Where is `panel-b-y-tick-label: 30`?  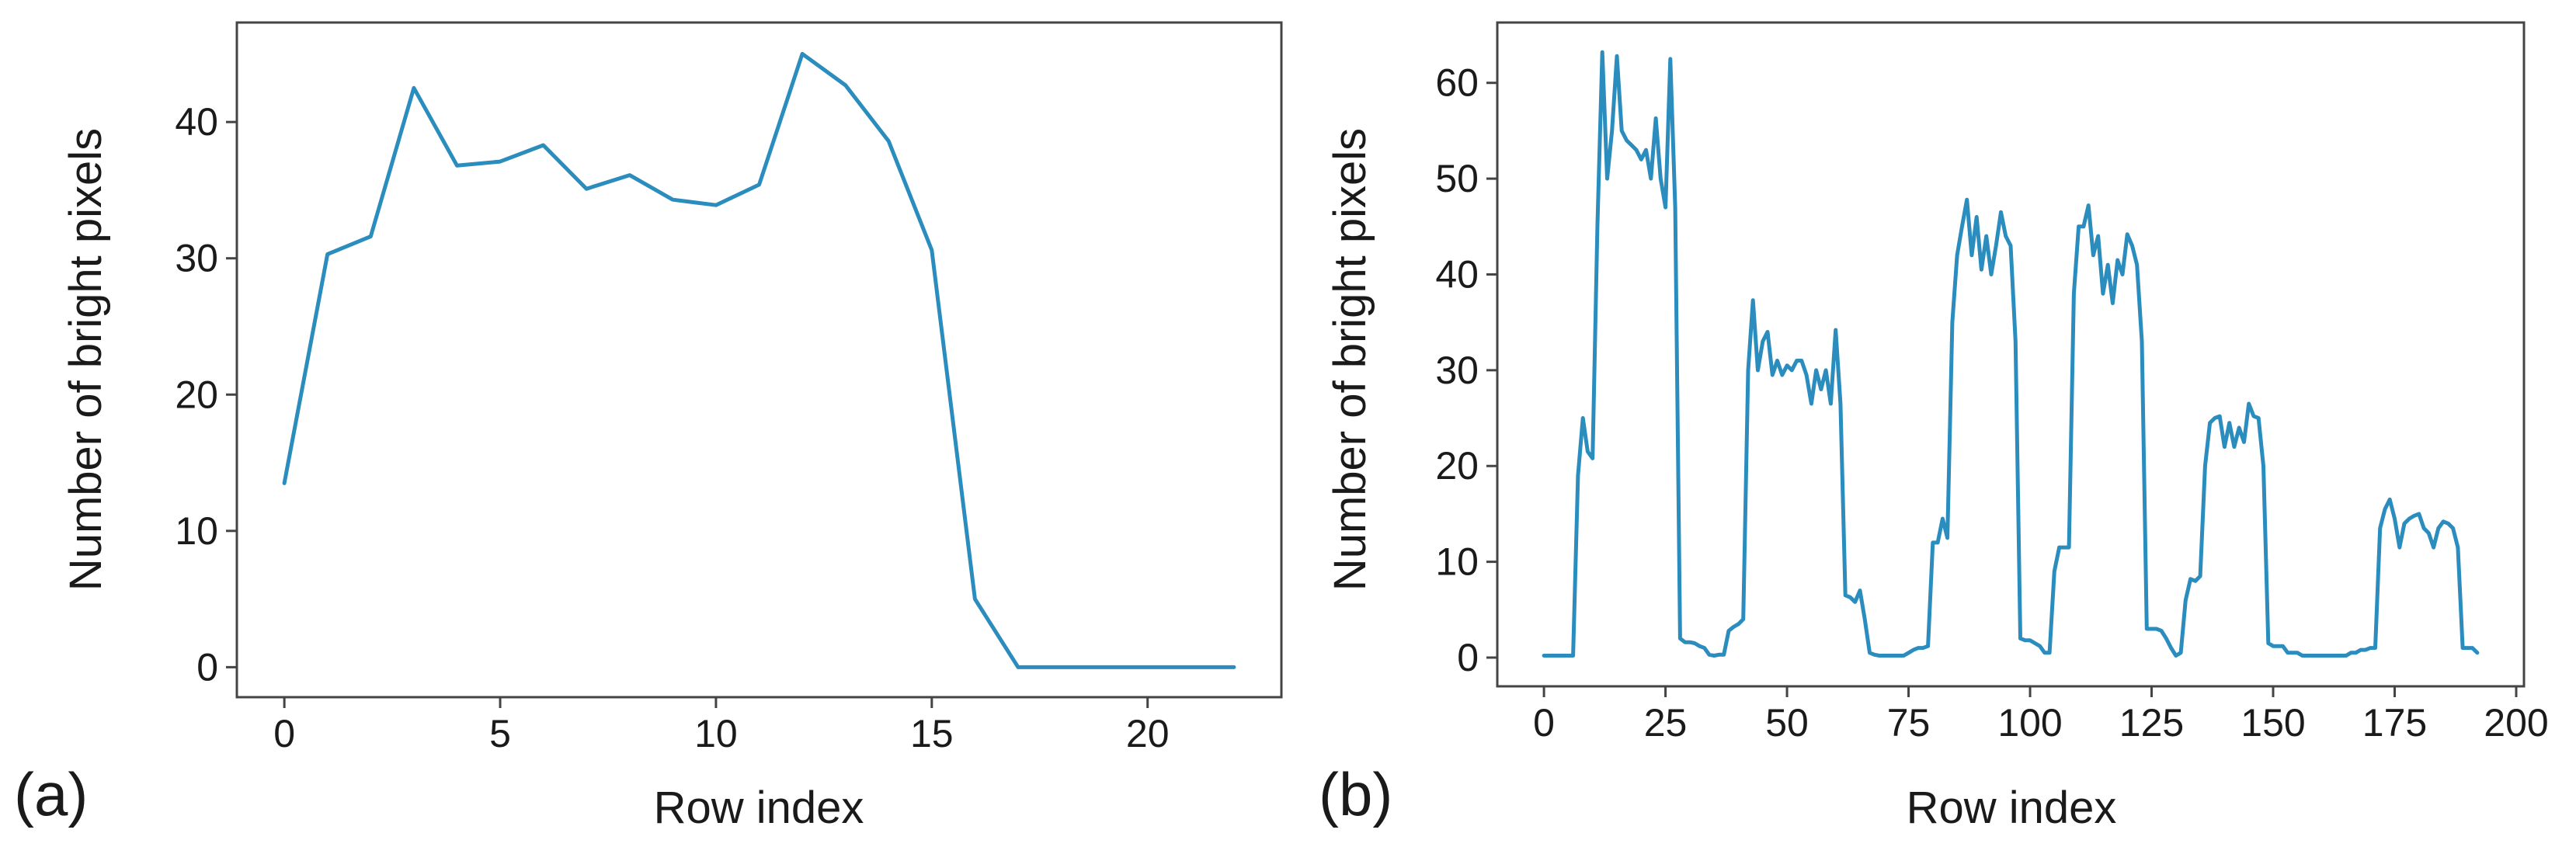 panel-b-y-tick-label: 30 is located at coordinates (1457, 370).